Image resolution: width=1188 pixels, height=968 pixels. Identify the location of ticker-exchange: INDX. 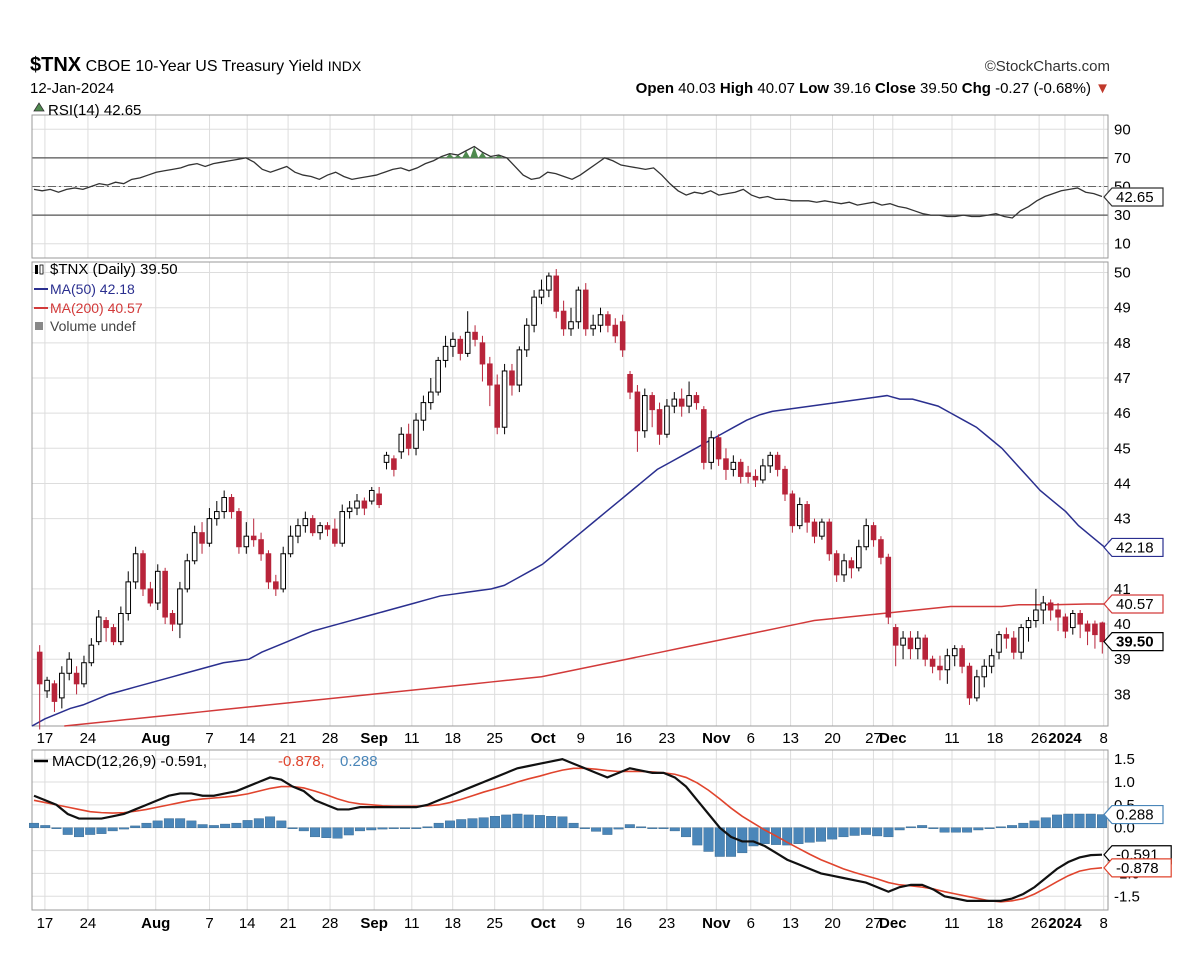
(344, 66).